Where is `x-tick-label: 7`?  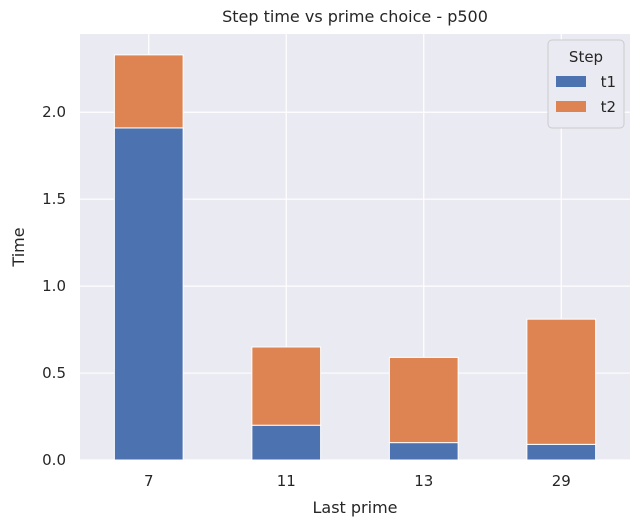 x-tick-label: 7 is located at coordinates (149, 481).